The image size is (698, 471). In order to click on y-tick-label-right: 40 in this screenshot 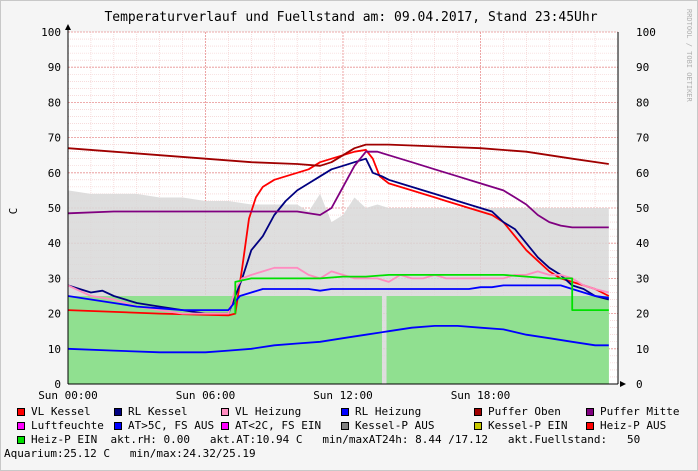, I will do `click(642, 243)`.